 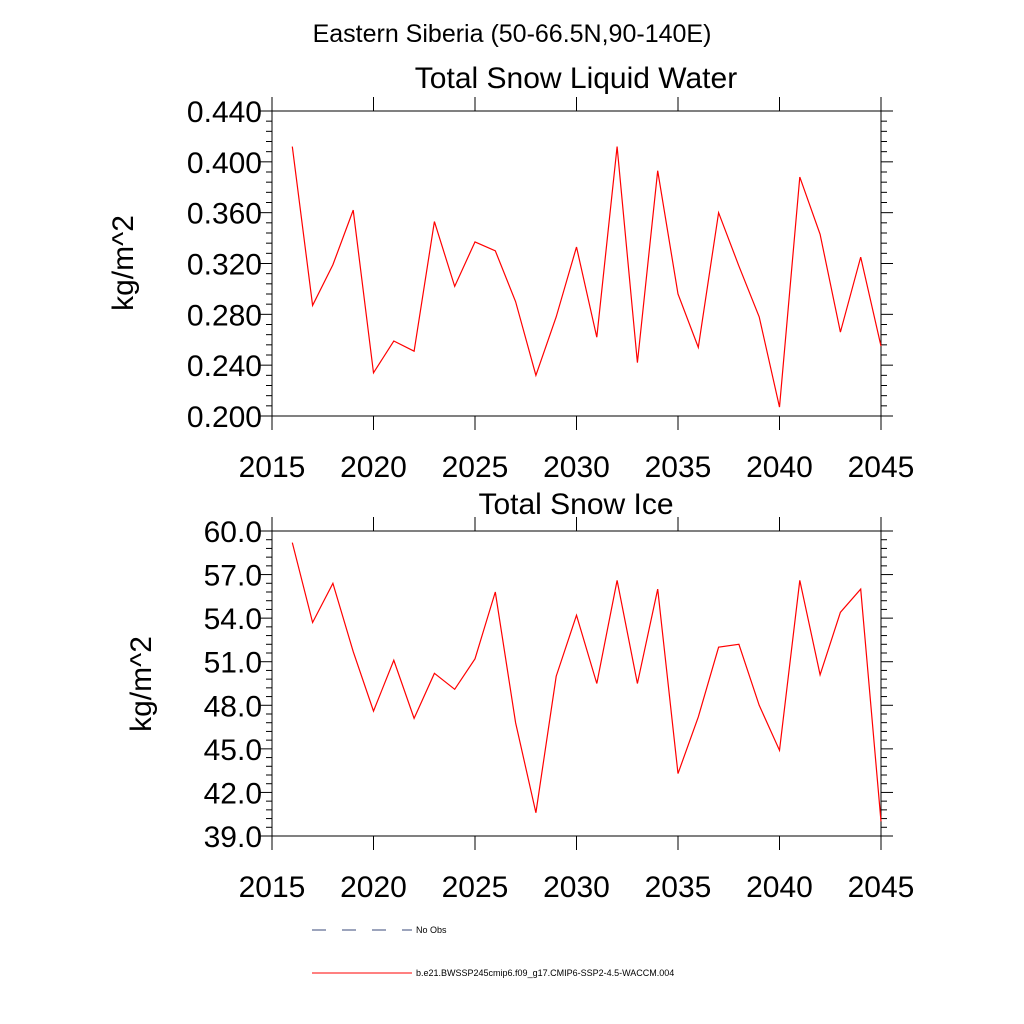 I want to click on series-line, so click(x=586, y=277).